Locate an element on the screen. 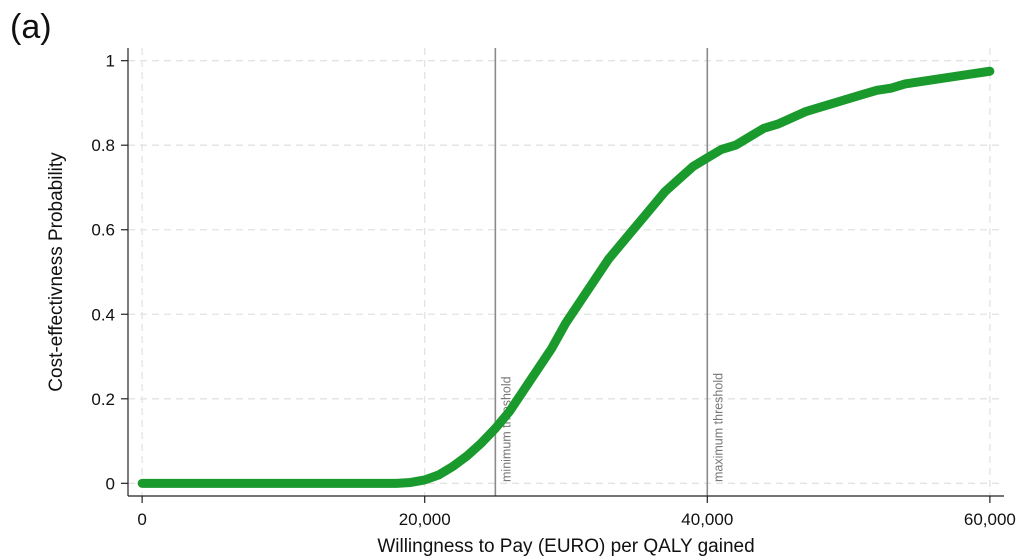 This screenshot has width=1024, height=557. y-tick-labels: 0 0.2 0.4 0.6 0.8 1 is located at coordinates (103, 273).